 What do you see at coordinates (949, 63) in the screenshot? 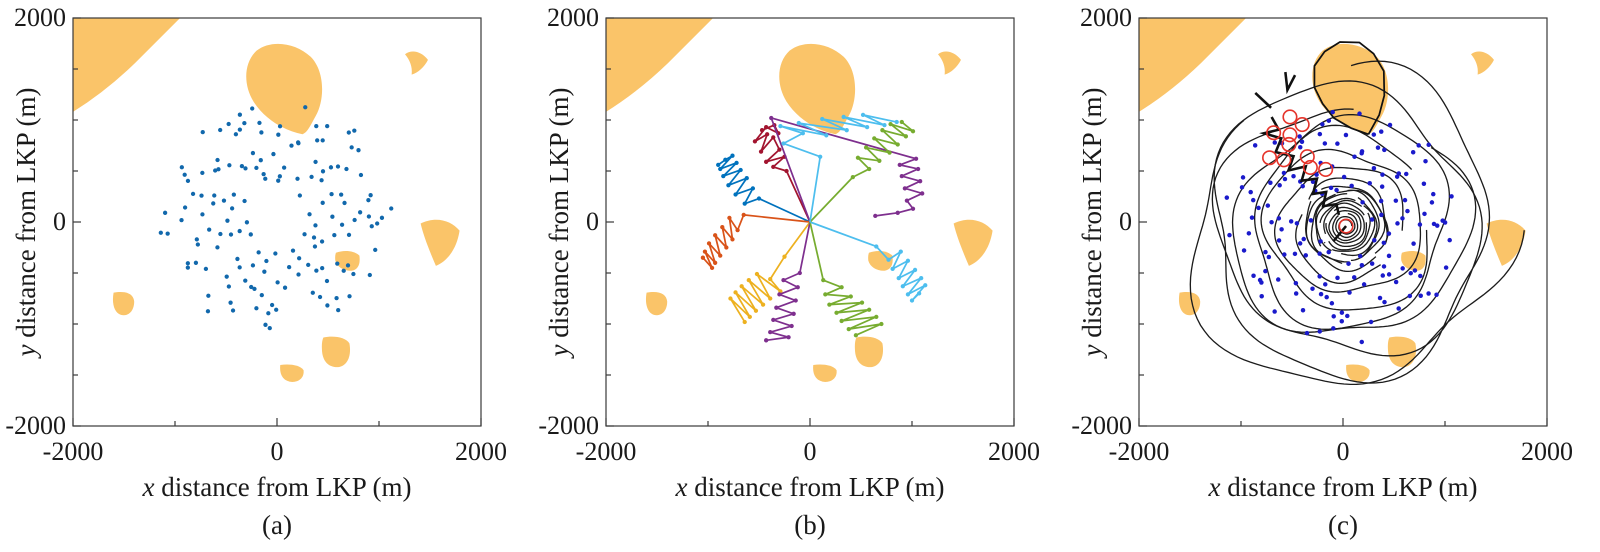
I see `obstacle-top-right-small` at bounding box center [949, 63].